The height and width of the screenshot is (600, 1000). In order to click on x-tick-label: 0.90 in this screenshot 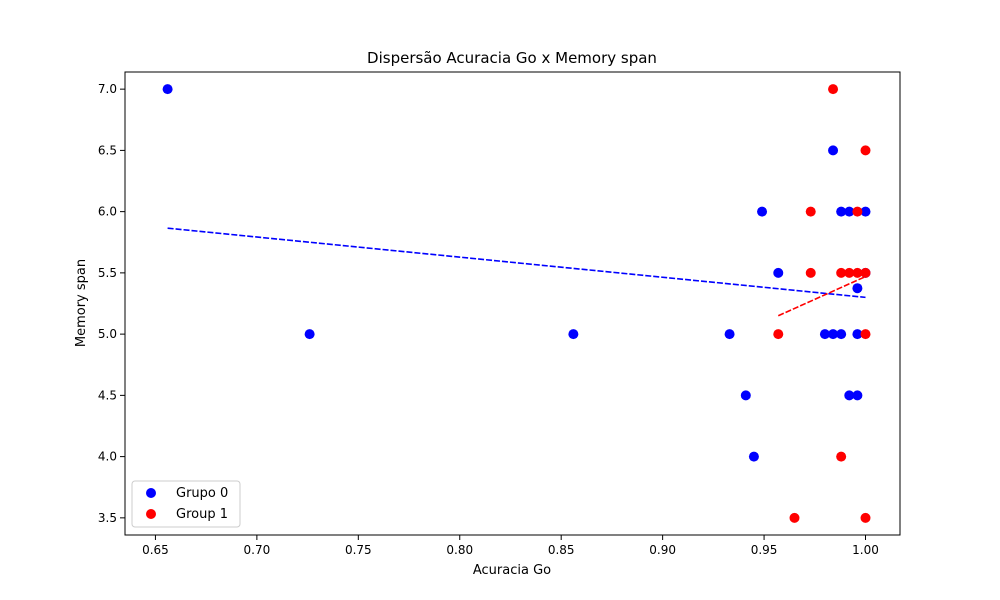, I will do `click(662, 550)`.